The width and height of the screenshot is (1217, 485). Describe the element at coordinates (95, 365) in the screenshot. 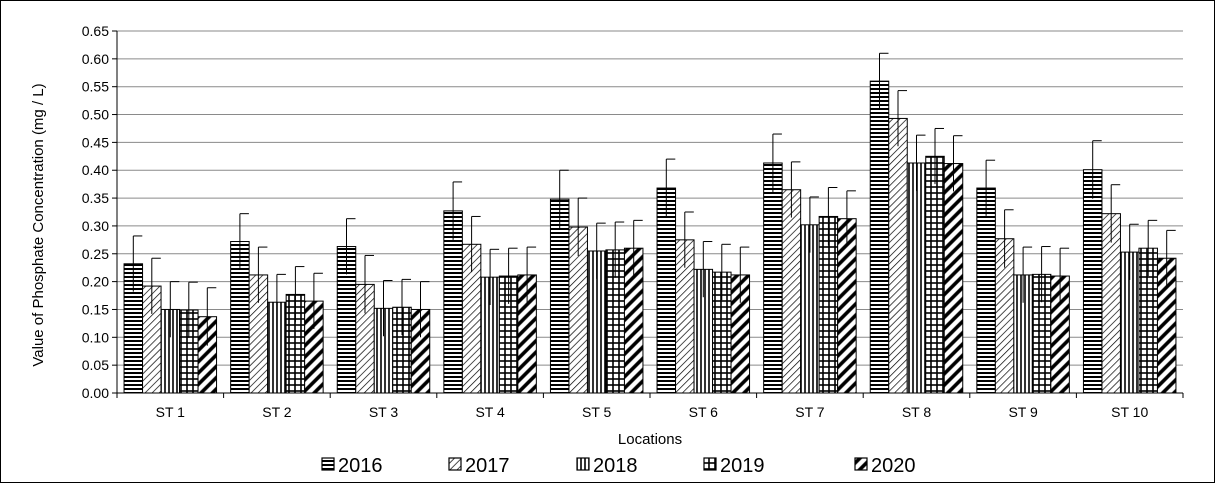

I see `y-tick-label: 0.05` at that location.